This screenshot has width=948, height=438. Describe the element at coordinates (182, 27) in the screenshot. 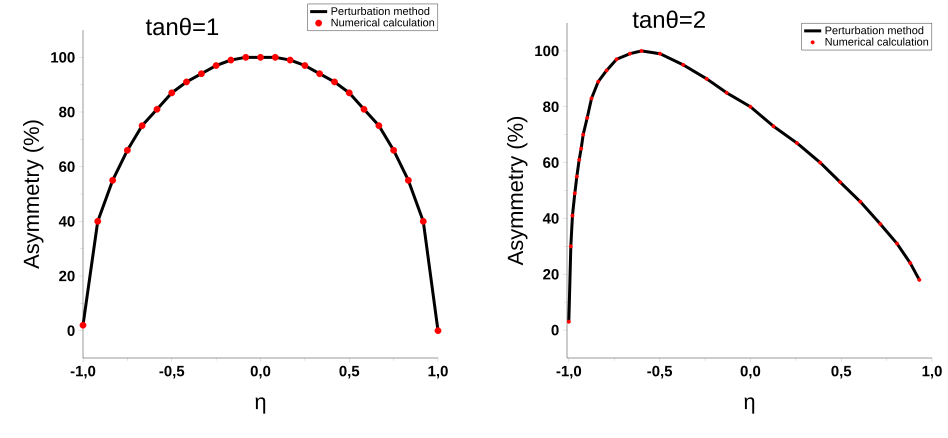

I see `chart-title: tanθ=1` at that location.